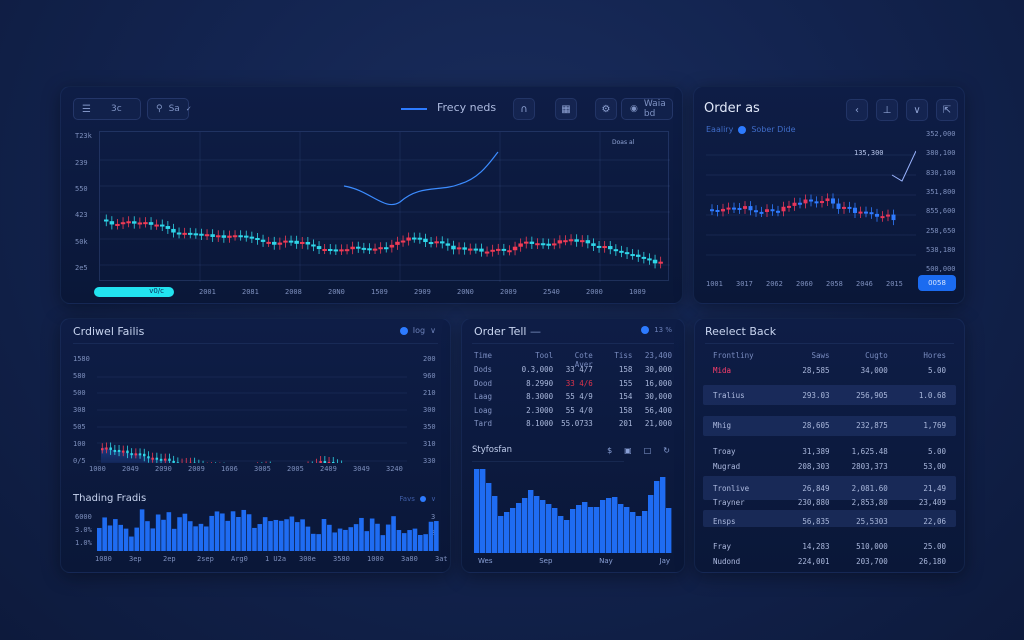  Describe the element at coordinates (638, 450) in the screenshot. I see `chart-toolbar: $ ▣ □ ↻` at that location.